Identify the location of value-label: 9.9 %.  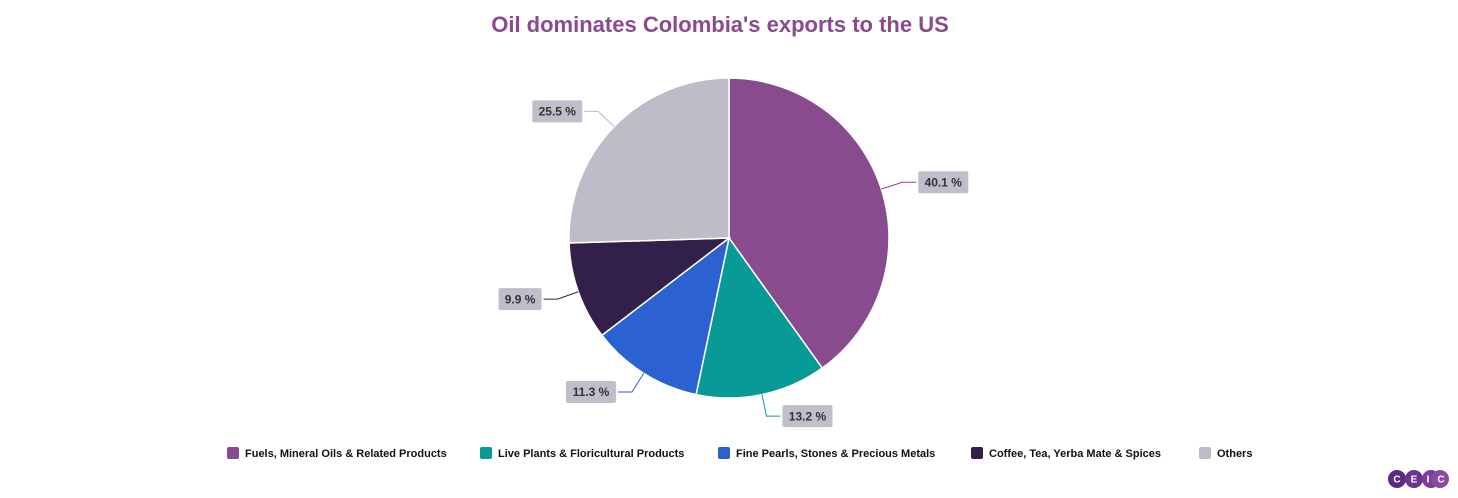
(520, 299).